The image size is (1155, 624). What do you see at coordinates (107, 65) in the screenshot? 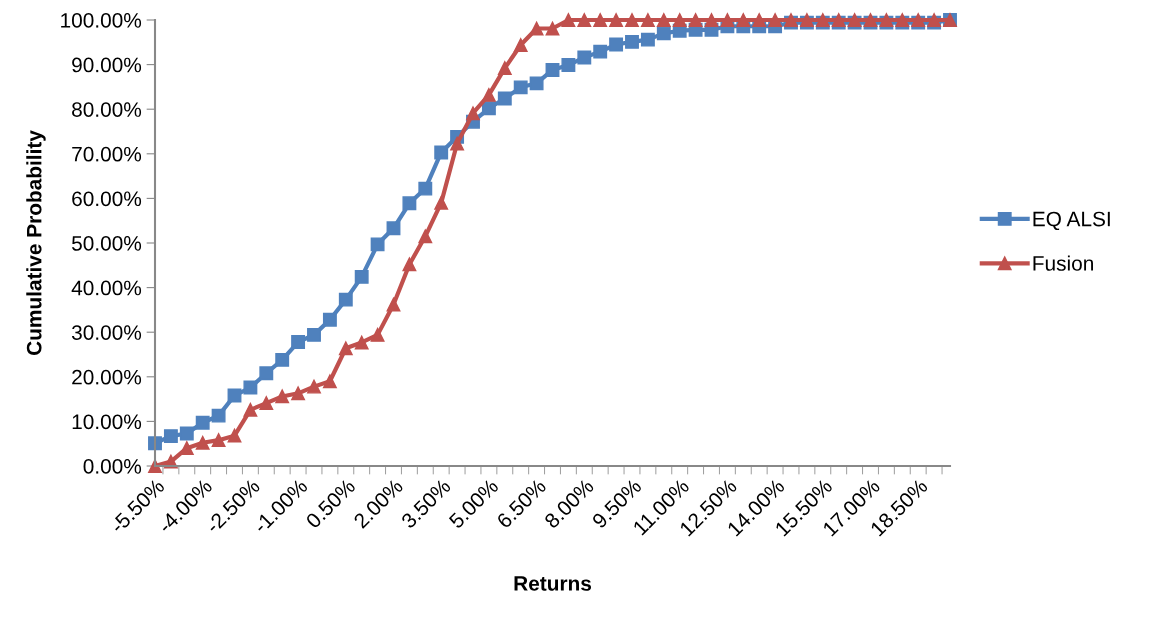
I see `y-tick-label: 90.00%` at bounding box center [107, 65].